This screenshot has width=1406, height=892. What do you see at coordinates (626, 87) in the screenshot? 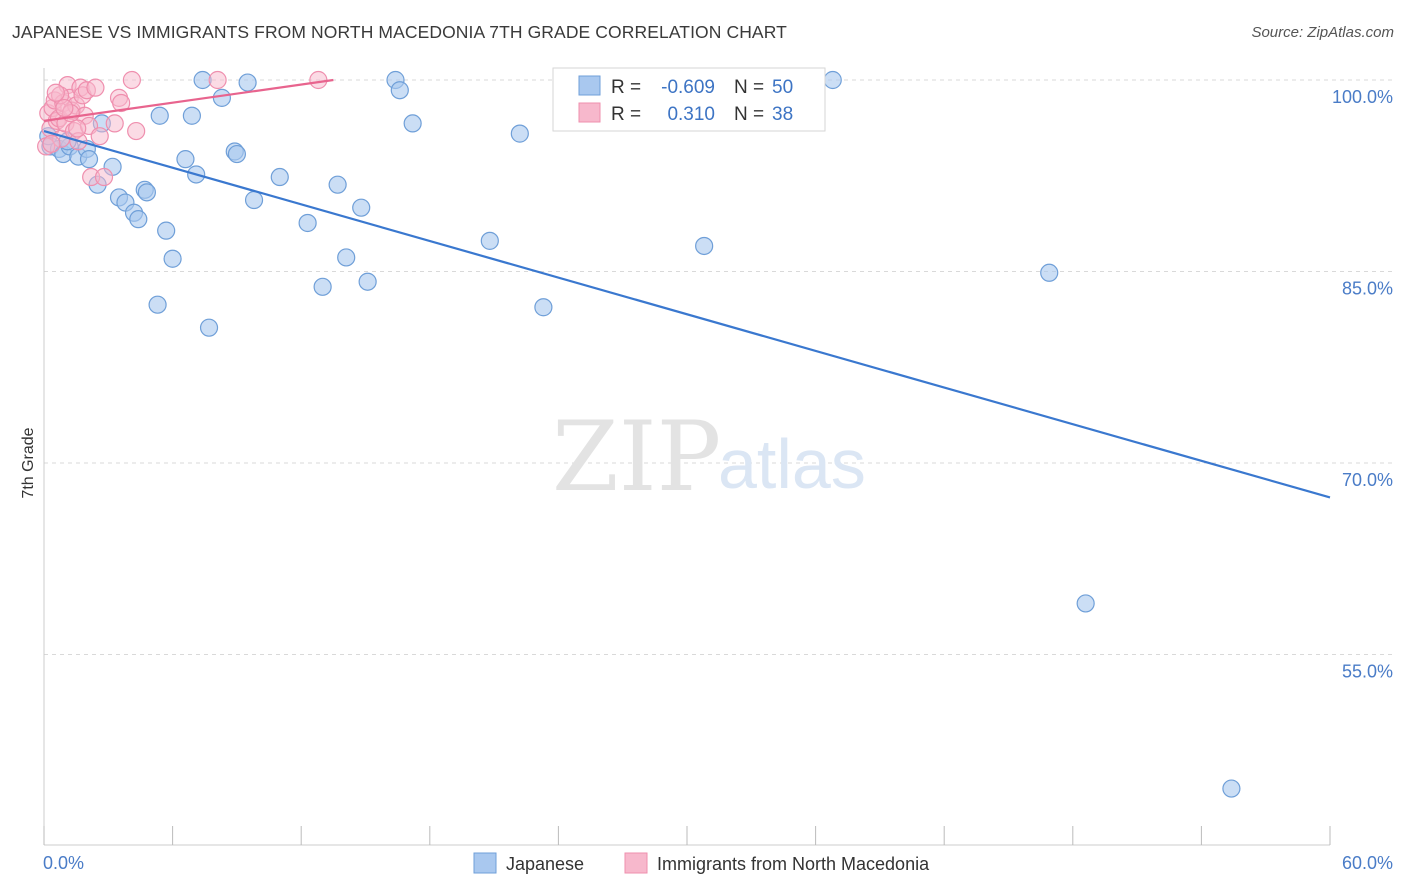
I see `legend-r-label-japanese: R =` at bounding box center [626, 87].